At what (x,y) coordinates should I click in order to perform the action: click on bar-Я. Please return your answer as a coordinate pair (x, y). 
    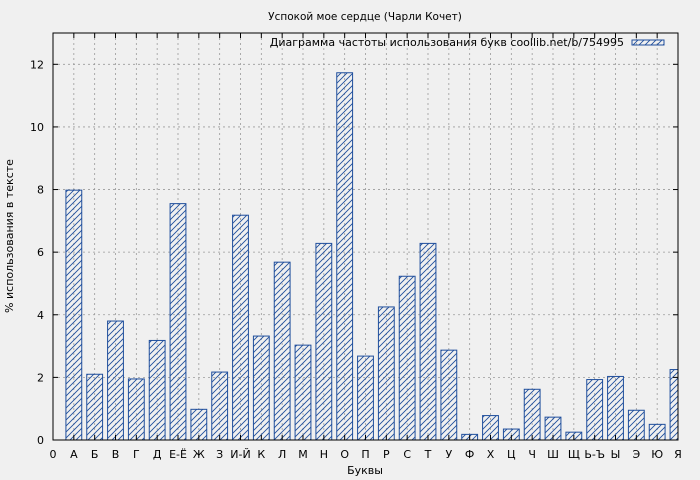
    Looking at the image, I should click on (674, 405).